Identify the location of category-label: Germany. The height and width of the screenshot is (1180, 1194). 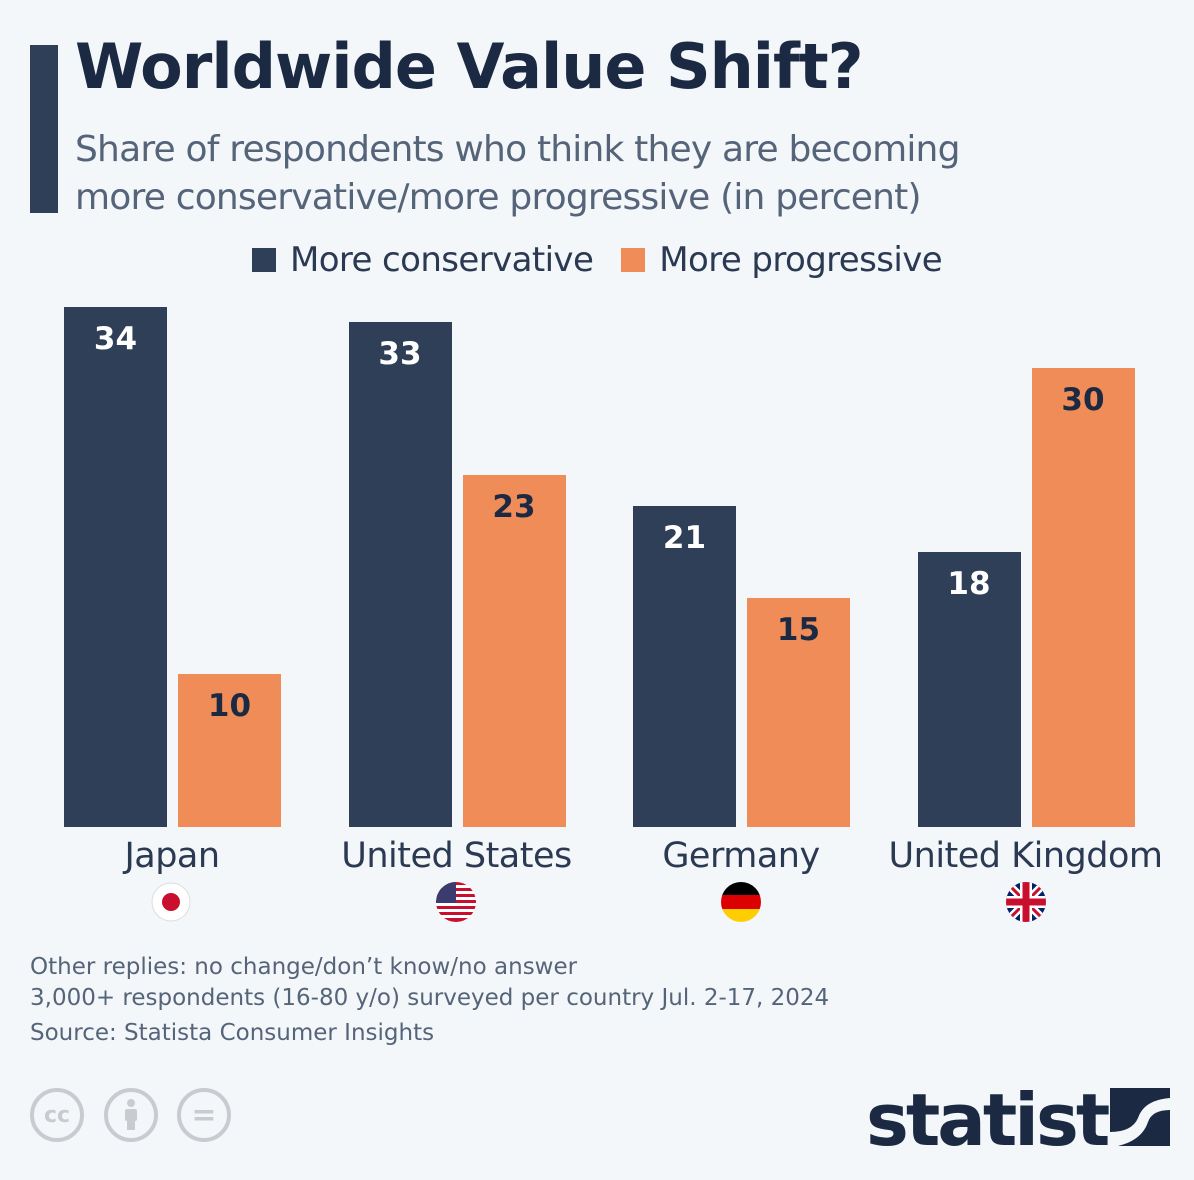
(741, 856).